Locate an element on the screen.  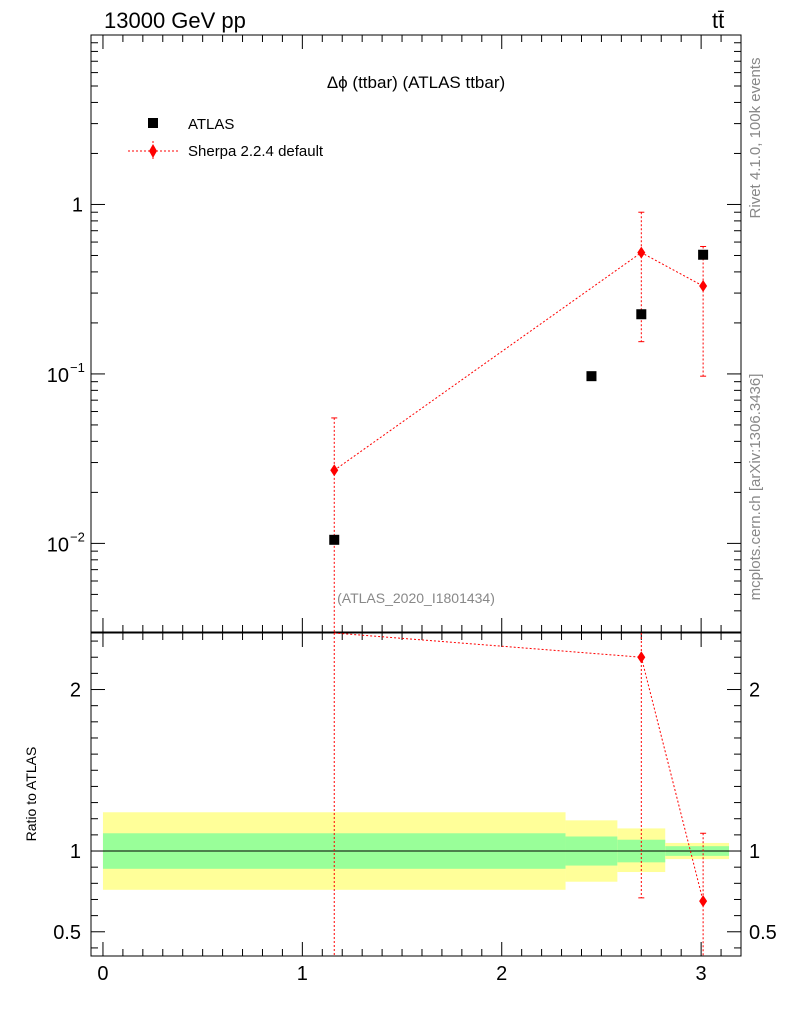
chart-title: Δϕ (ttbar) (ATLAS ttbar) is located at coordinates (416, 82).